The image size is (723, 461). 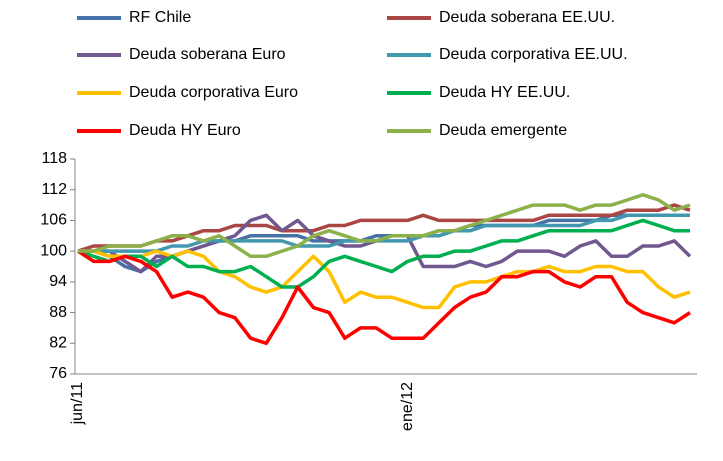 What do you see at coordinates (504, 92) in the screenshot?
I see `legend-label: Deuda HY EE.UU.` at bounding box center [504, 92].